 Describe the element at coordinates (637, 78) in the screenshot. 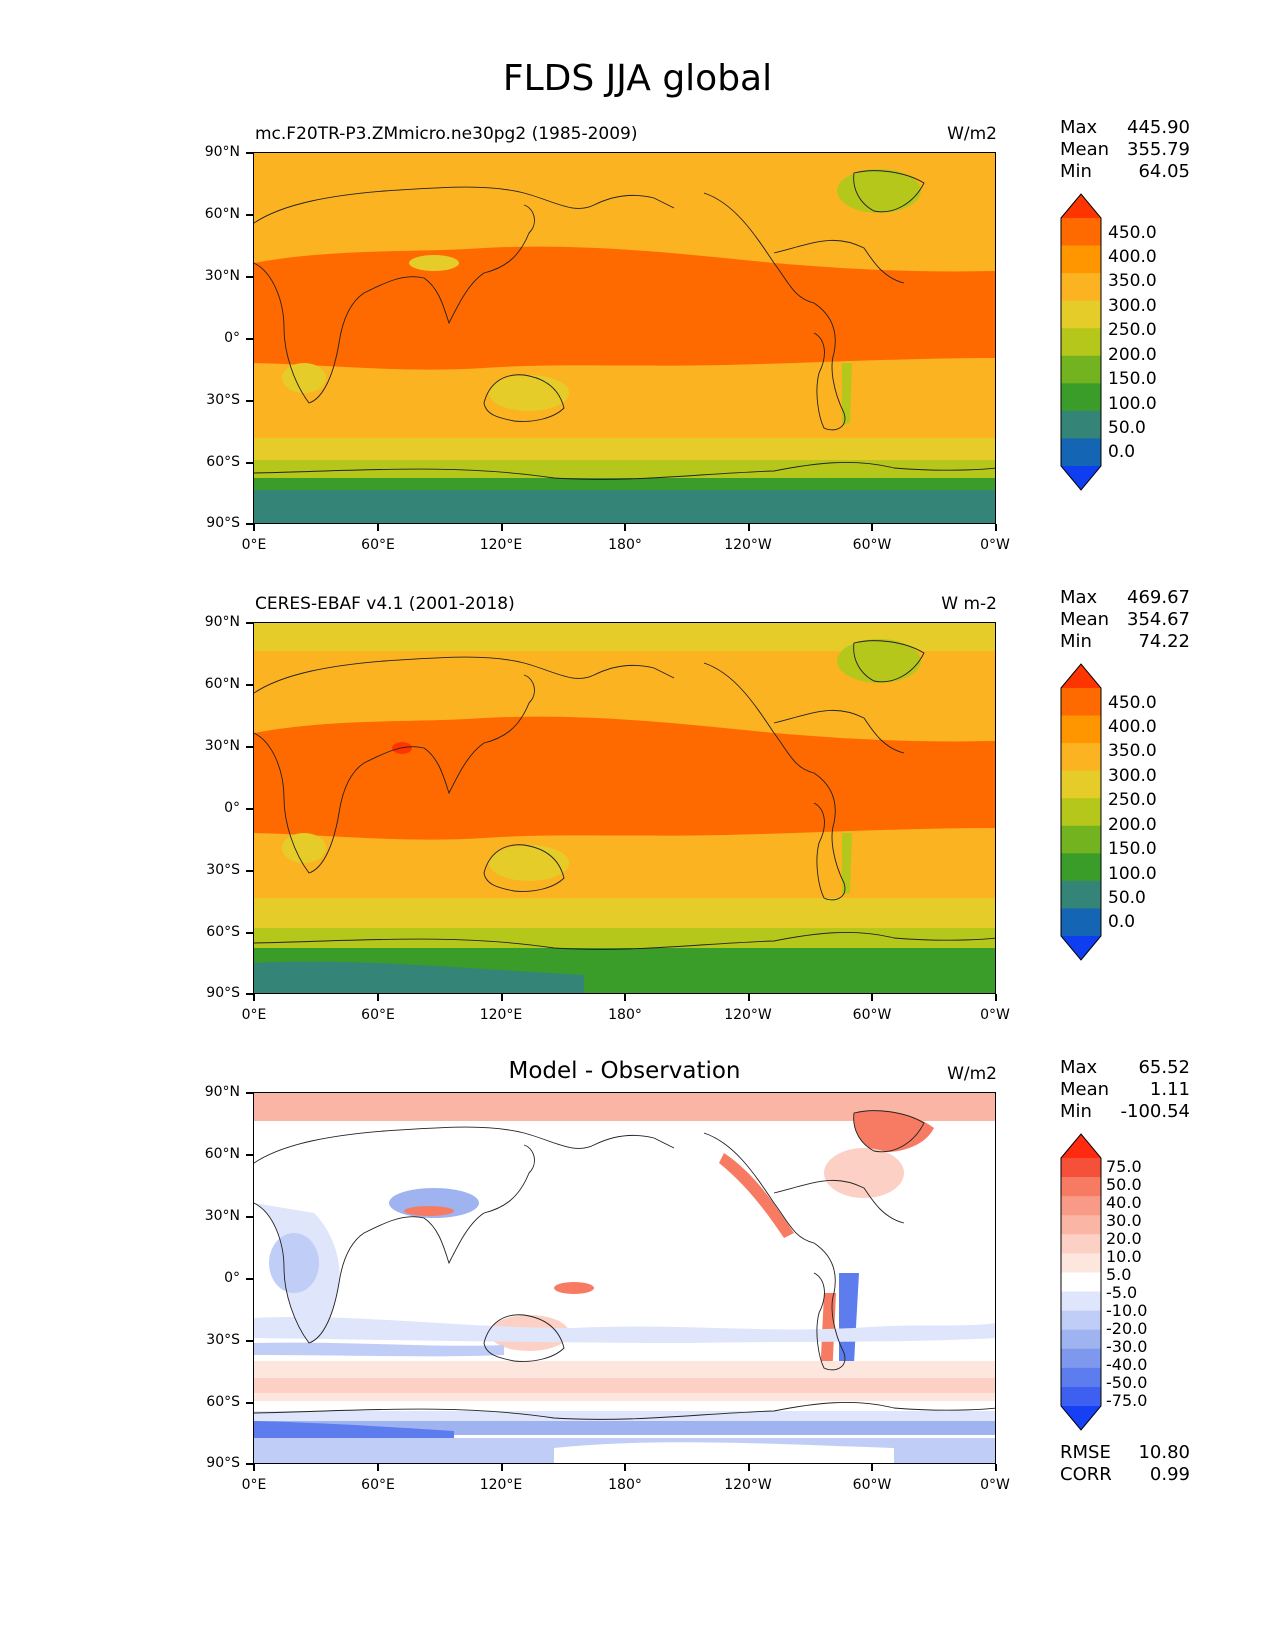

I see `figure-title: FLDS JJA global` at that location.